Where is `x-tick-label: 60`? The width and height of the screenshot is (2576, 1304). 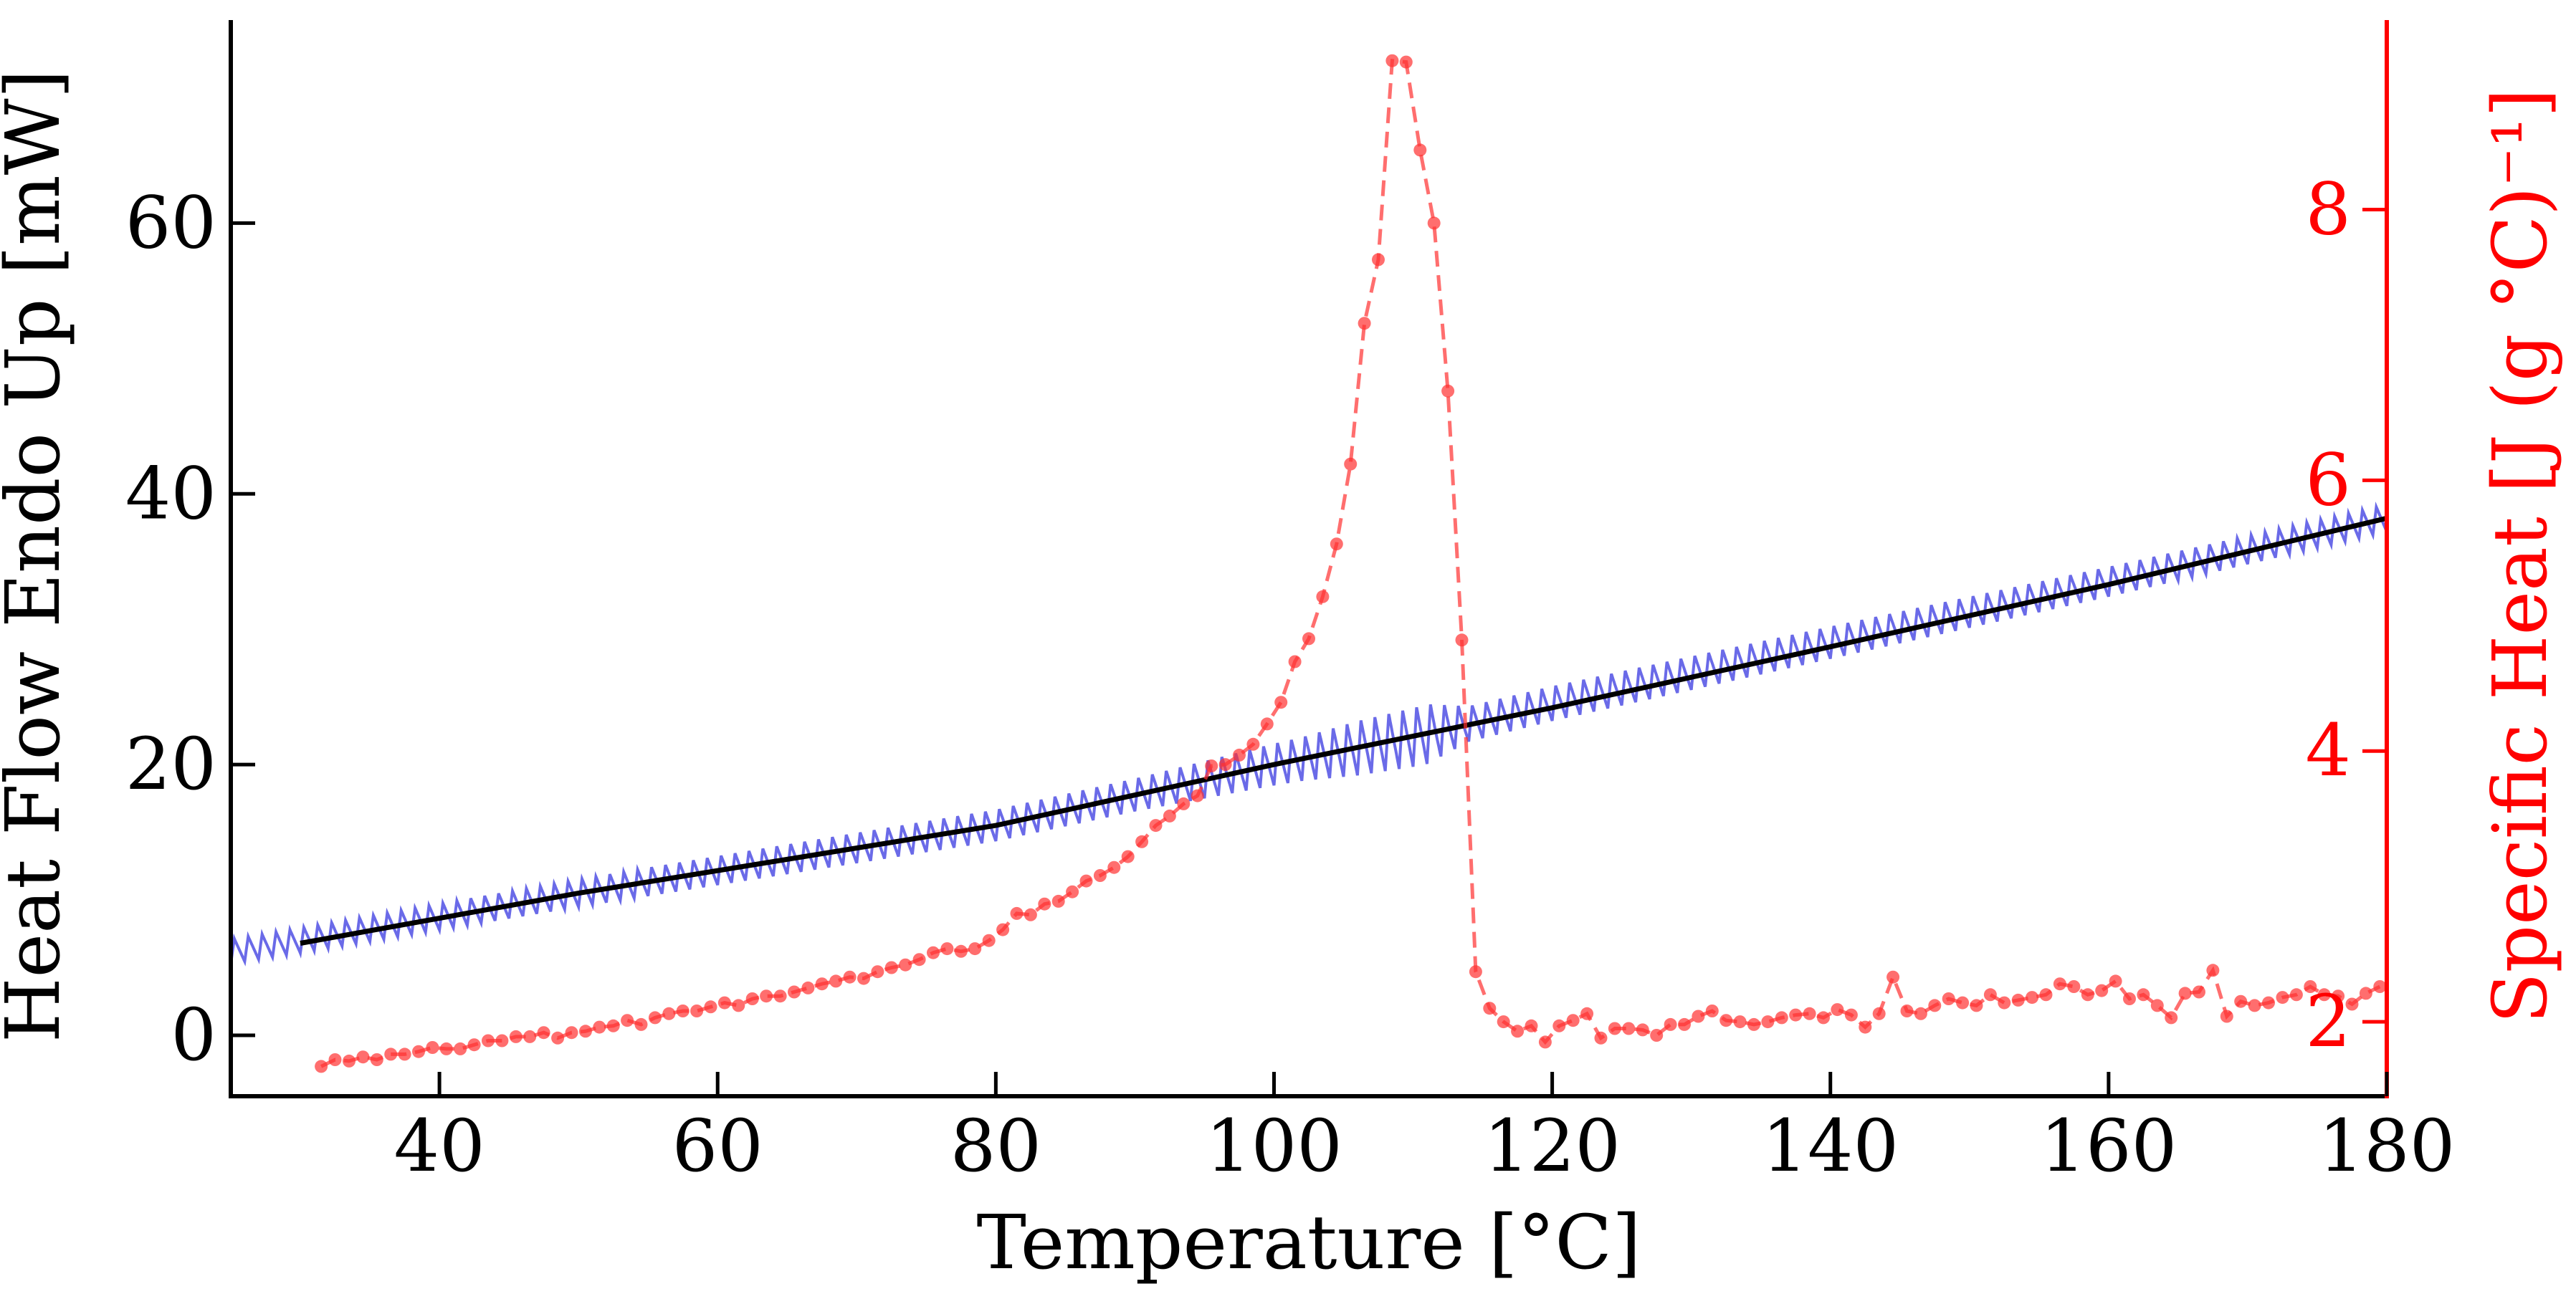 x-tick-label: 60 is located at coordinates (717, 1146).